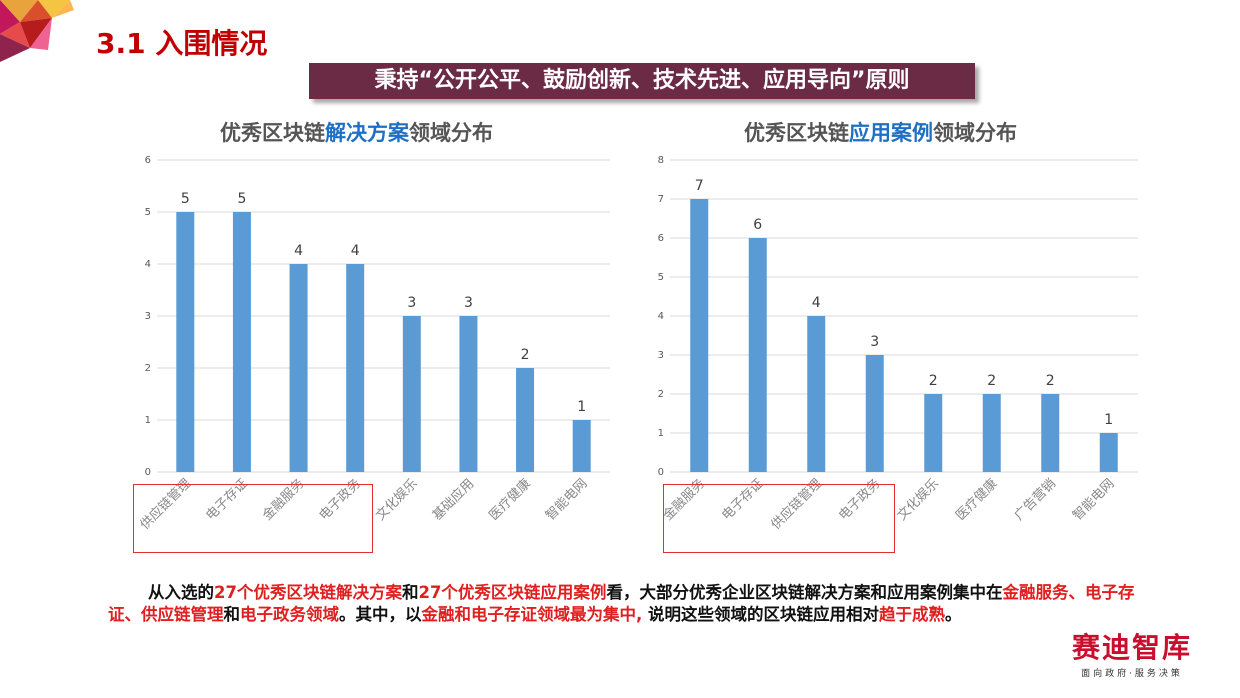 Image resolution: width=1240 pixels, height=698 pixels. I want to click on logo: 赛迪智库 面向政府·服务决策, so click(1132, 655).